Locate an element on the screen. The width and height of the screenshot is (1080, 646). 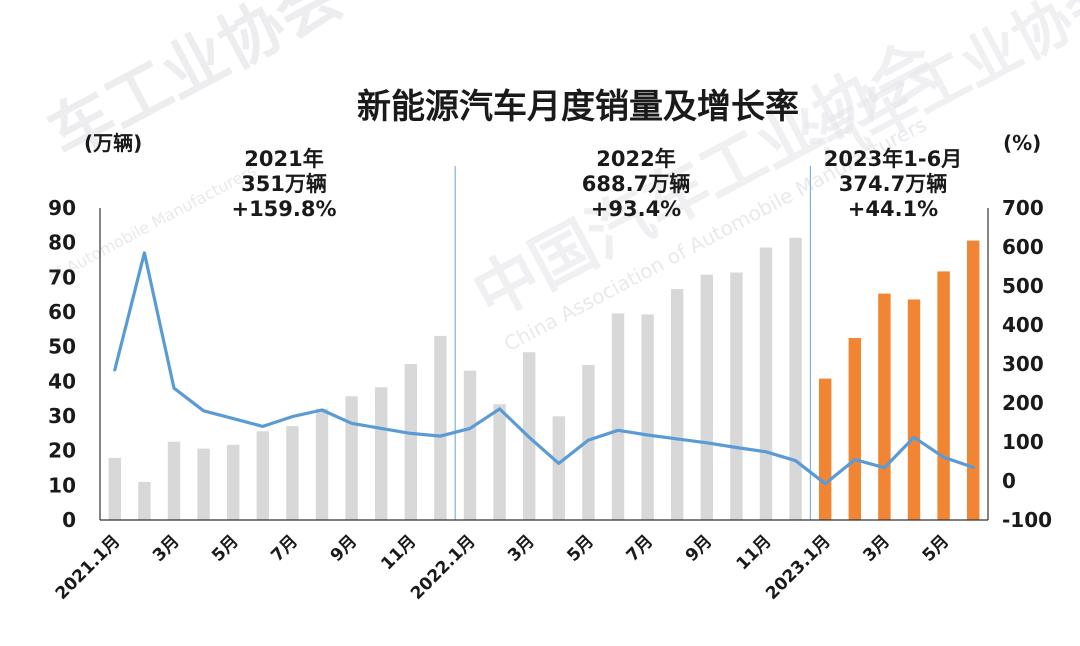
bar-2022.9月 is located at coordinates (706, 397).